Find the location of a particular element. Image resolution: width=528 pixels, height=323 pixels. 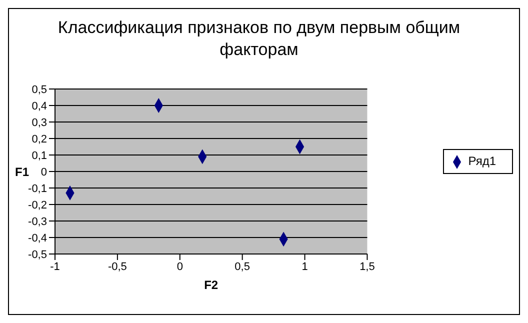

x-tick-label: -0,5 is located at coordinates (117, 266).